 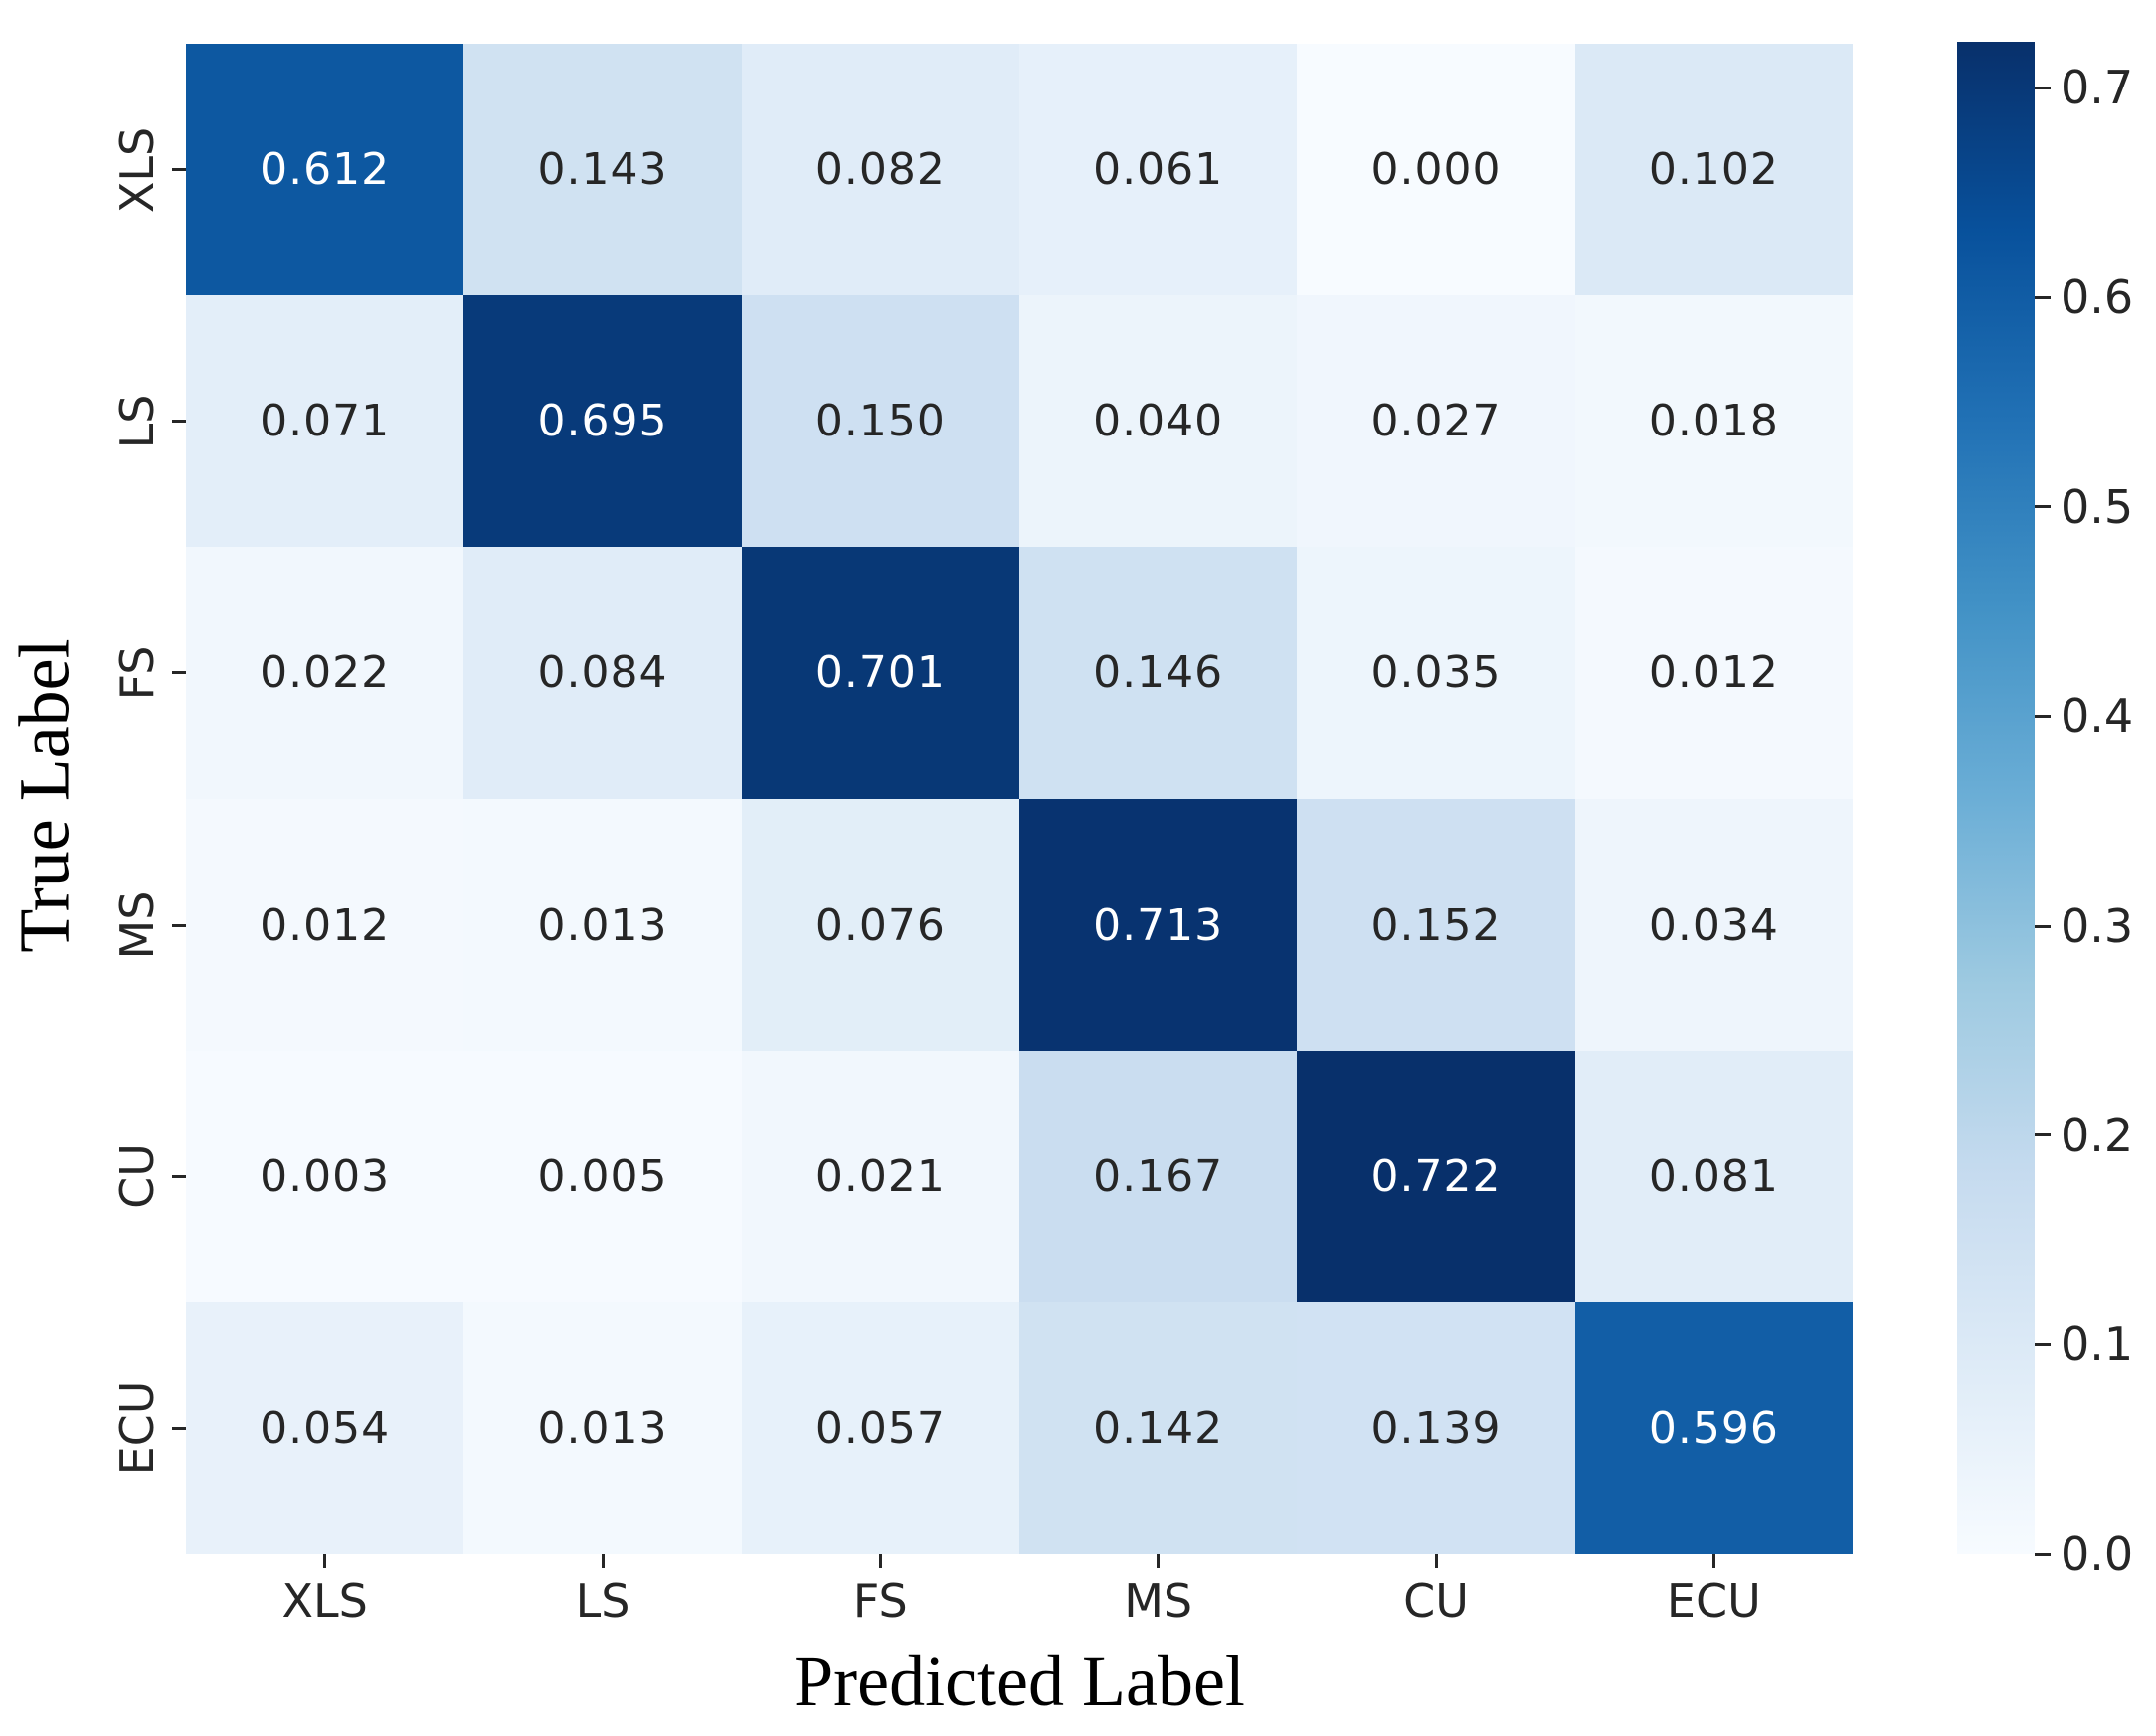 What do you see at coordinates (1158, 925) in the screenshot?
I see `heatmap-cell-MS-MS: 0.713` at bounding box center [1158, 925].